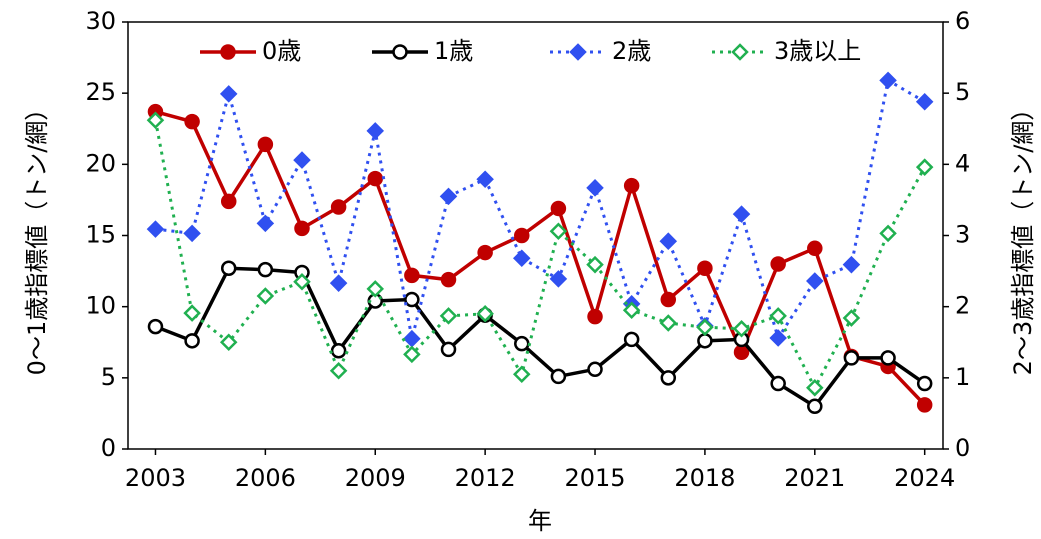 The image size is (1041, 539). I want to click on y2-tick-label: 3, so click(962, 235).